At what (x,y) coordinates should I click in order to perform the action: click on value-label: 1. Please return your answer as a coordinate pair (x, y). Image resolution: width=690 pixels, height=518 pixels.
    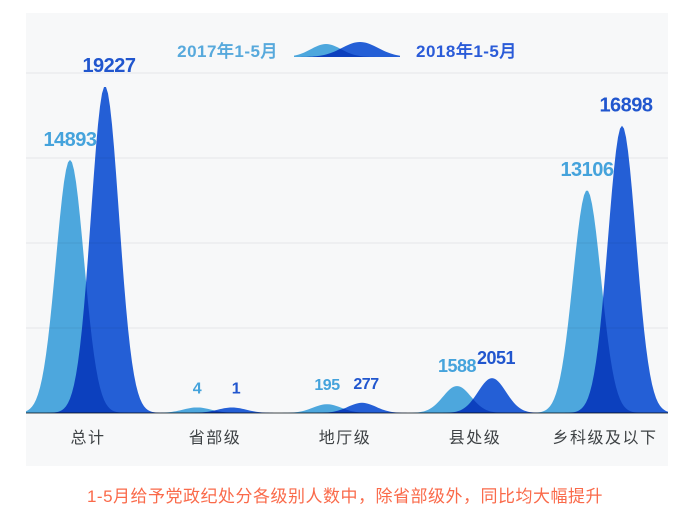
    Looking at the image, I should click on (236, 388).